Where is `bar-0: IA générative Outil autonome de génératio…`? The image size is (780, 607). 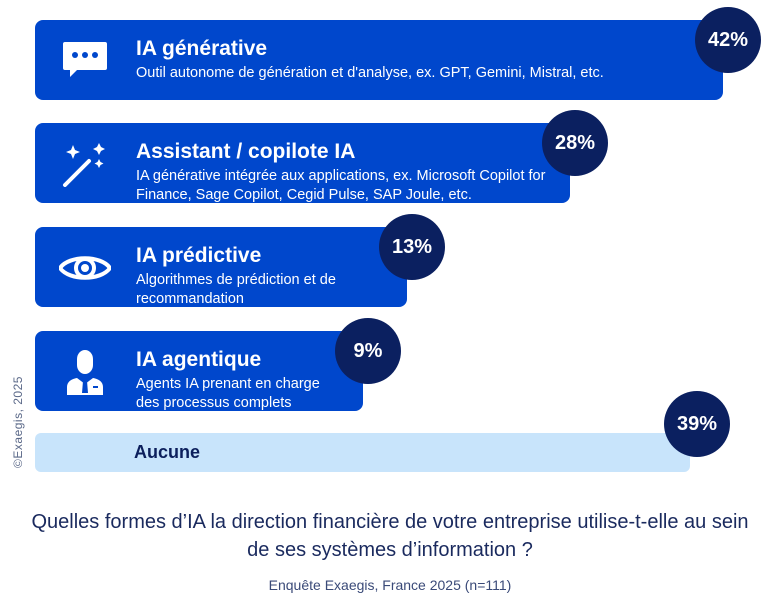
bar-0: IA générative Outil autonome de génératio… is located at coordinates (379, 60).